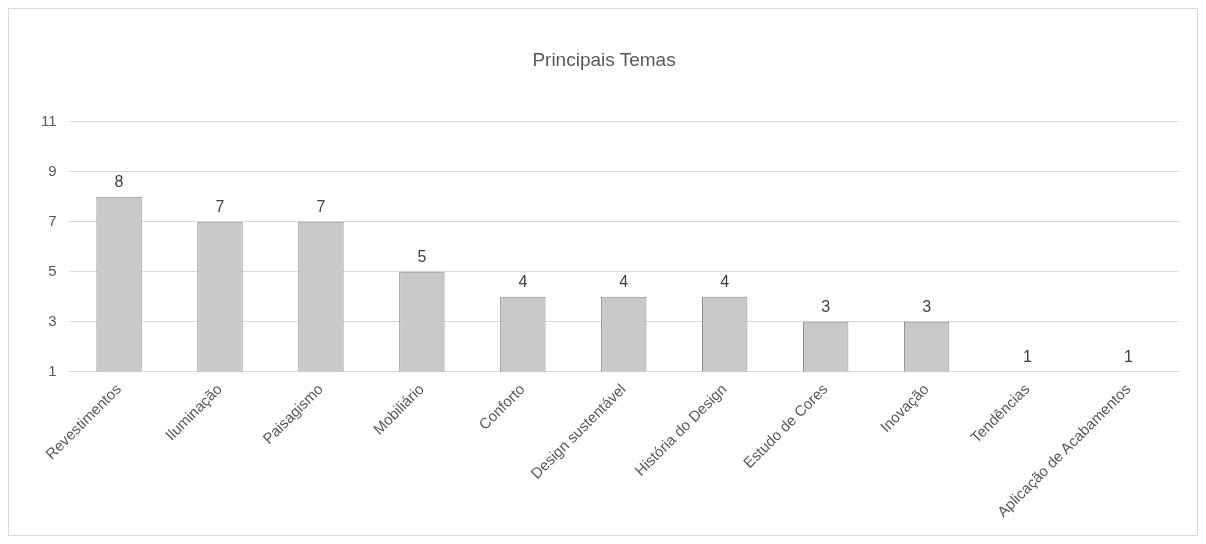 This screenshot has width=1206, height=544. Describe the element at coordinates (52, 220) in the screenshot. I see `y-tick-label: 7` at that location.